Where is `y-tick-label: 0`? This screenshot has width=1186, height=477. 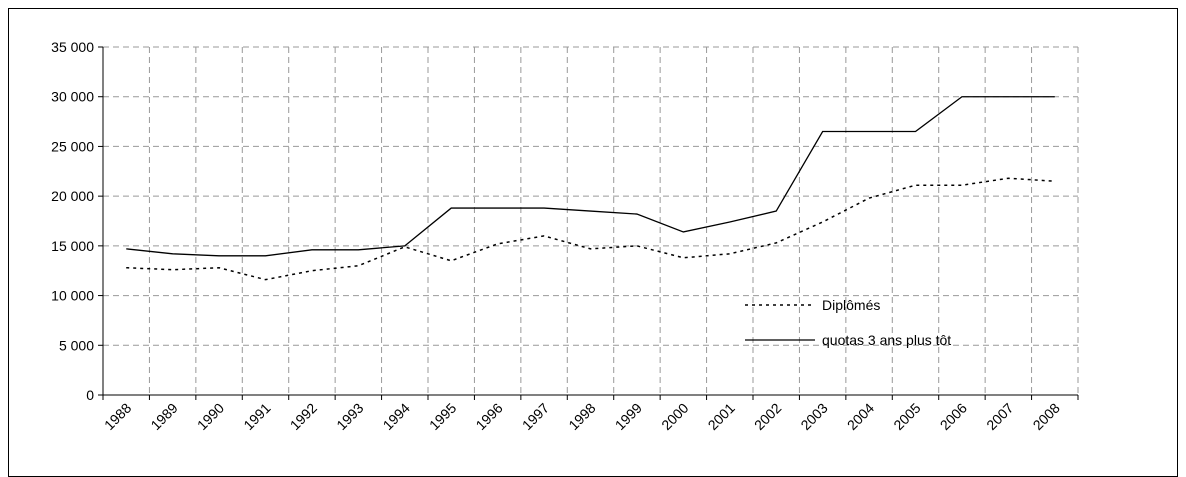
y-tick-label: 0 is located at coordinates (90, 395).